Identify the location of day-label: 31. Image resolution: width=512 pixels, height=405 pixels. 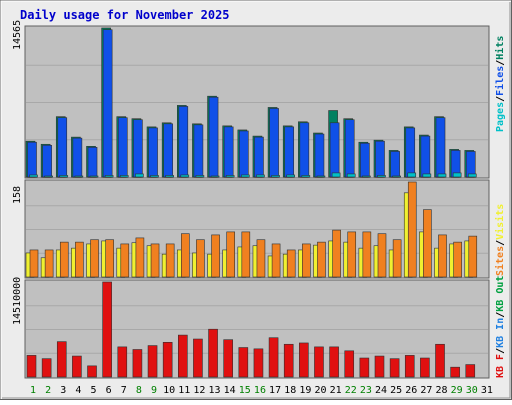
(487, 390).